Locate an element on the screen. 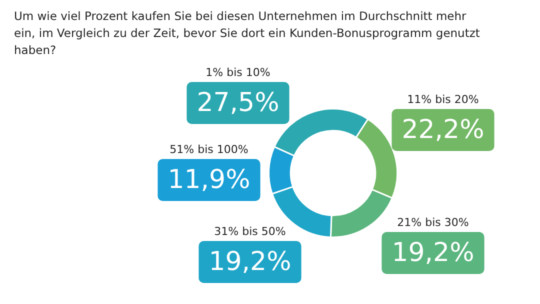 The height and width of the screenshot is (304, 540). slice-label: 21% bis 30% is located at coordinates (433, 222).